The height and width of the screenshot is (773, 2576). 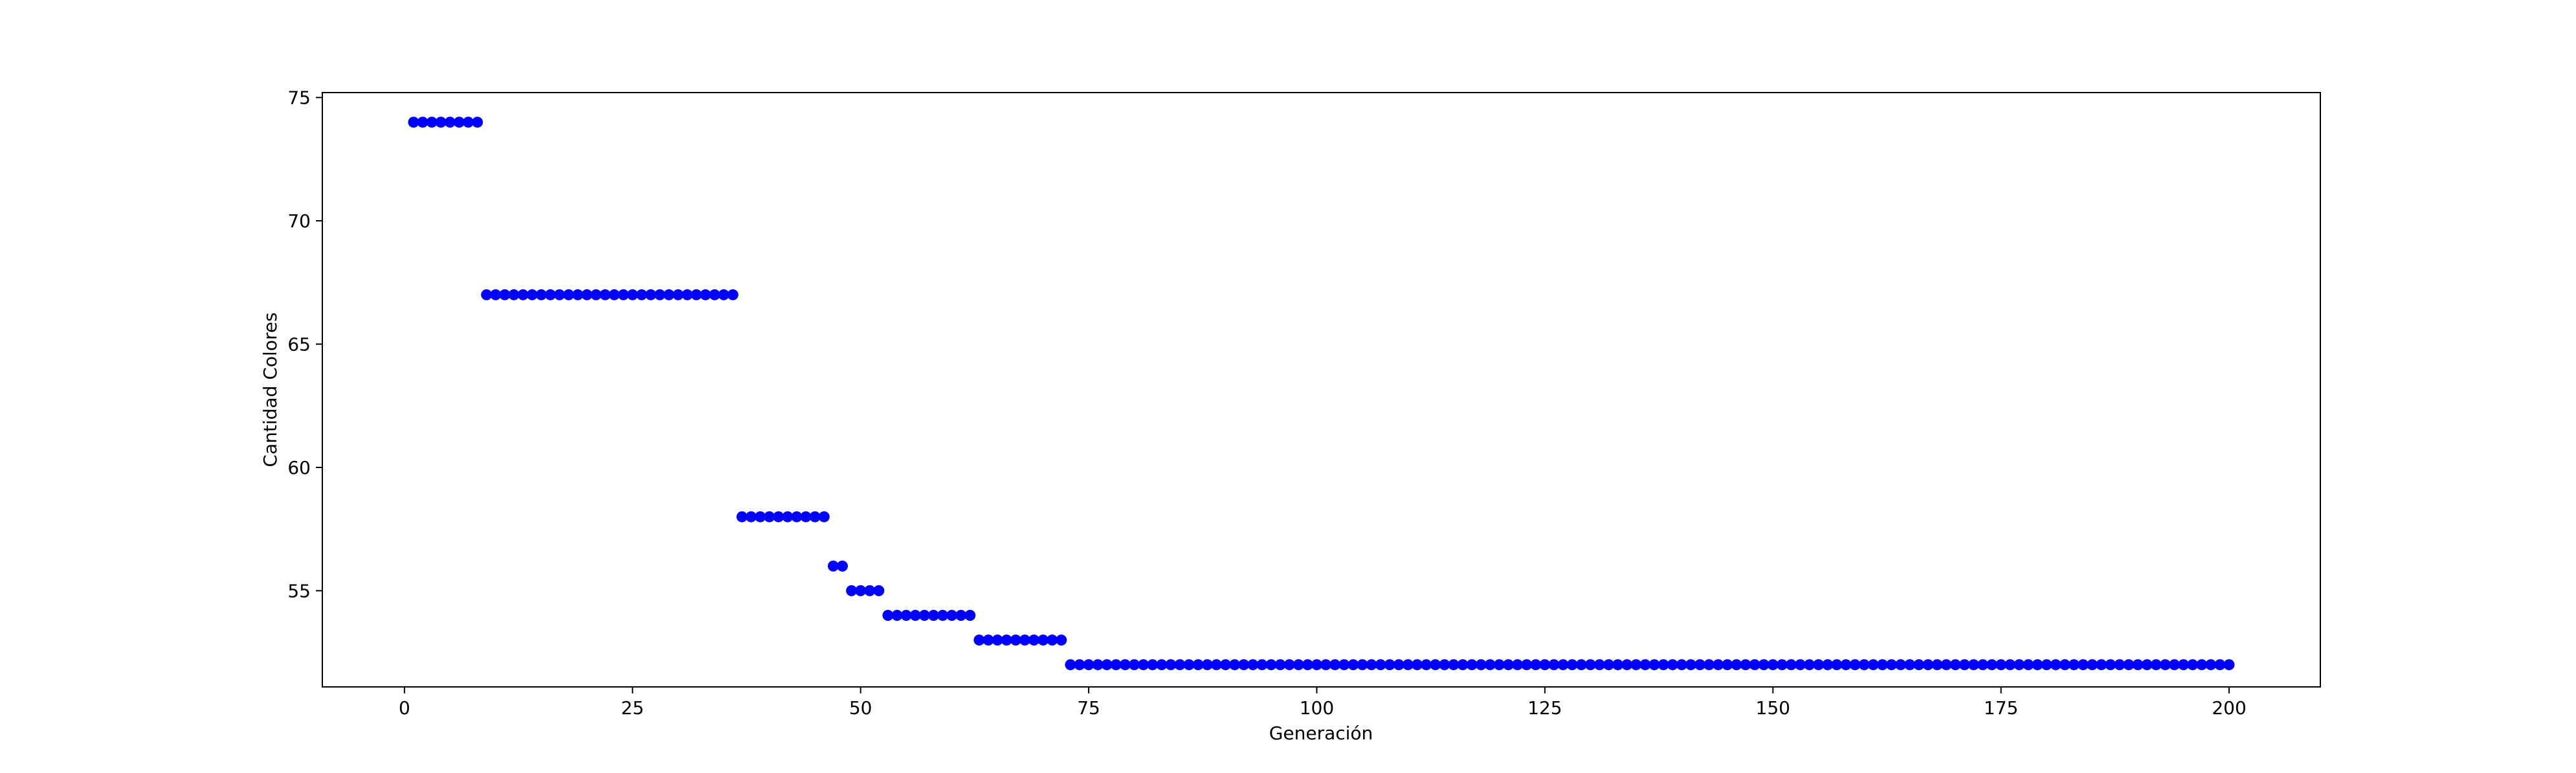 What do you see at coordinates (1773, 708) in the screenshot?
I see `x-tick-label: 150` at bounding box center [1773, 708].